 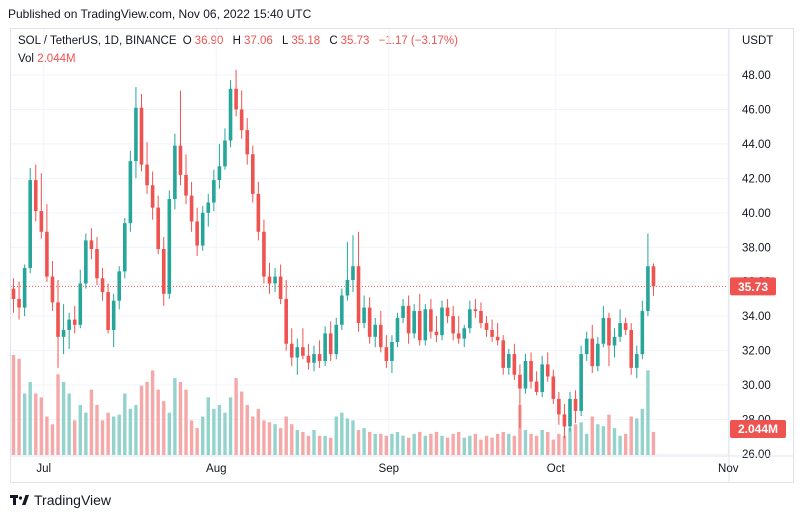 What do you see at coordinates (301, 41) in the screenshot?
I see `ohlc-low: L 35.18` at bounding box center [301, 41].